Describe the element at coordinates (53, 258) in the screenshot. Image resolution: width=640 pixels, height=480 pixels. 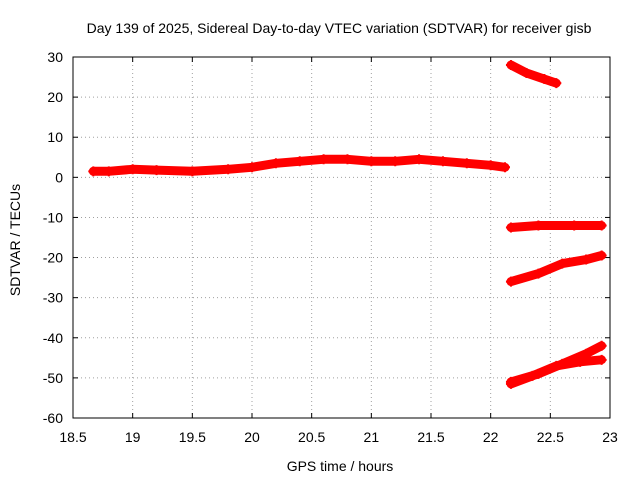
I see `y-tick-label: -20` at that location.